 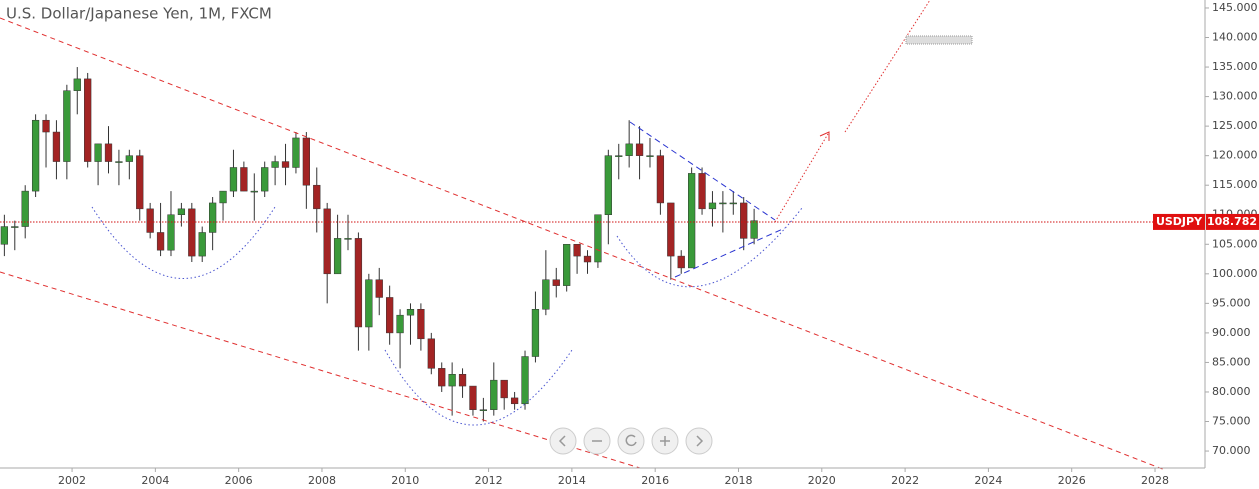 I want to click on arrow-head, so click(x=824, y=136).